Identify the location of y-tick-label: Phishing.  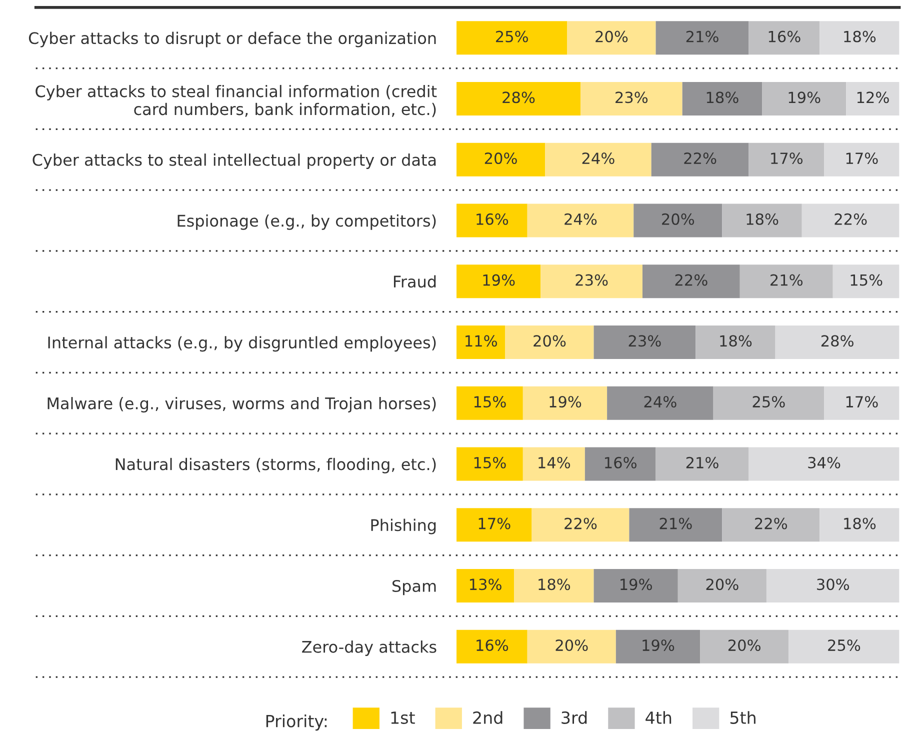
(403, 526).